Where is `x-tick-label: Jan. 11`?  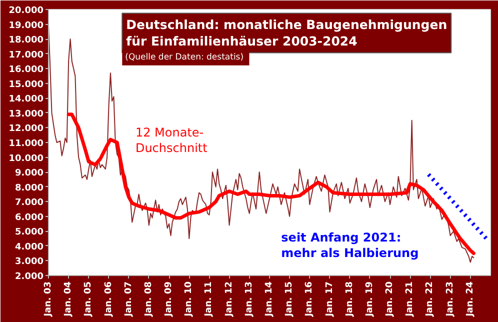 x-tick-label: Jan. 11 is located at coordinates (209, 300).